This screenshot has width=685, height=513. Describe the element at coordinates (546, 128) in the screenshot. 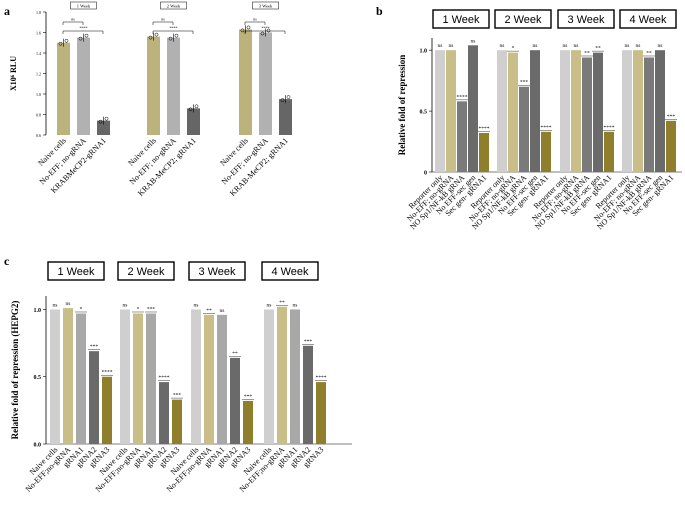

I see `panel-b-sig-g1-4: ****` at that location.